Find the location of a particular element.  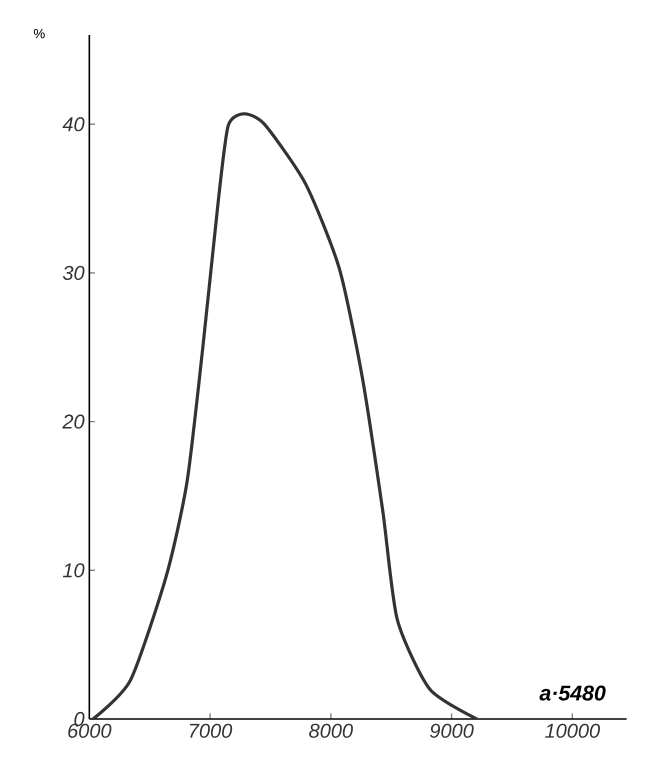

x-tick-label: 7000 is located at coordinates (211, 731).